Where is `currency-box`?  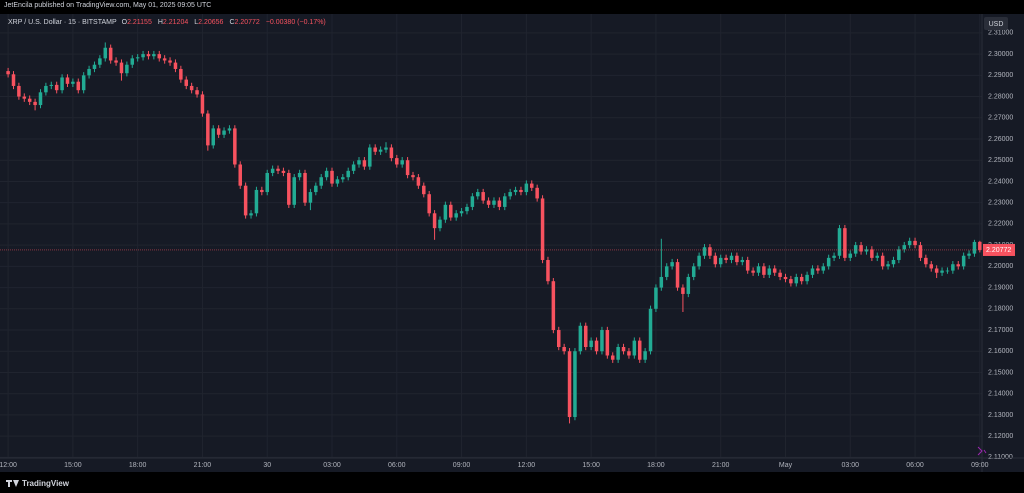 currency-box is located at coordinates (996, 23).